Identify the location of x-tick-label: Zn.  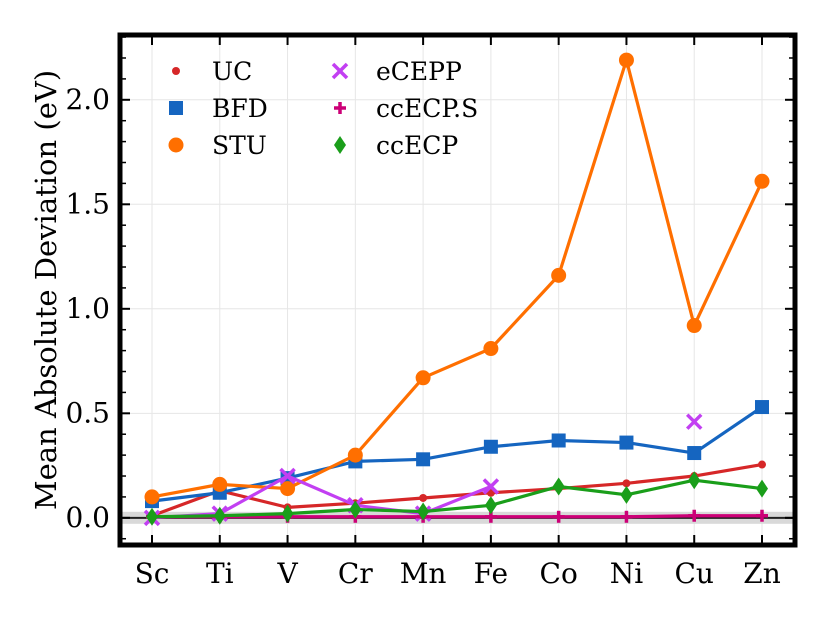
(762, 573).